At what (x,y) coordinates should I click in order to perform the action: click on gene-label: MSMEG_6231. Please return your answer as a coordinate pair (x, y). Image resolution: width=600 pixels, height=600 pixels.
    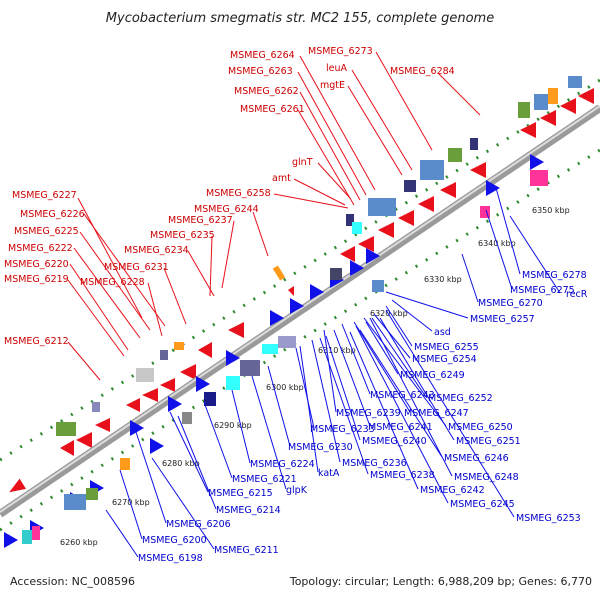
    Looking at the image, I should click on (136, 267).